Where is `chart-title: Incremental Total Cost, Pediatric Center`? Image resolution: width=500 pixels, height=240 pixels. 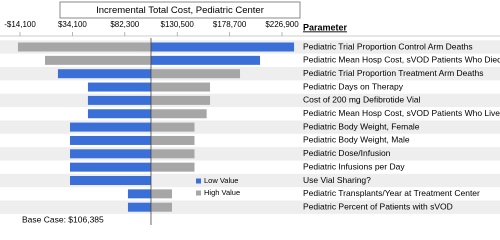
chart-title: Incremental Total Cost, Pediatric Center is located at coordinates (180, 10).